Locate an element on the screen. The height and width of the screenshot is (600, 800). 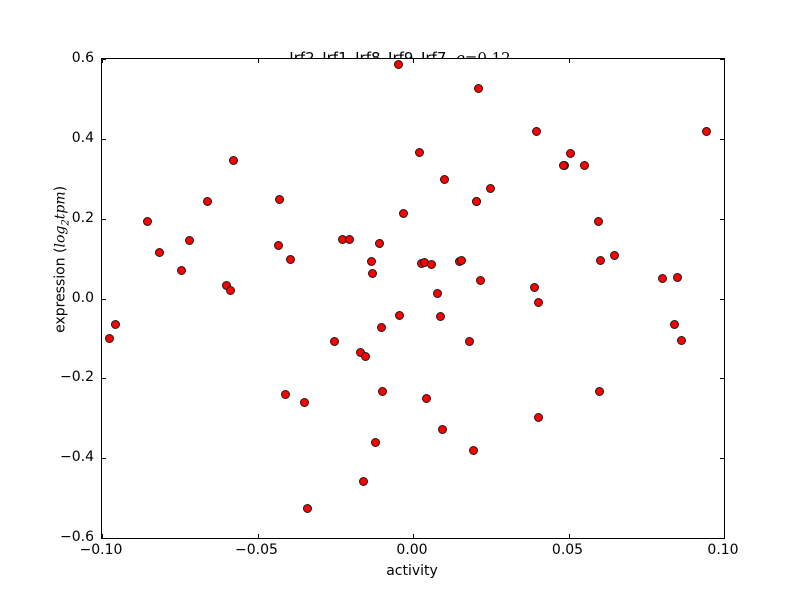
x-tick-label: −0.05 is located at coordinates (256, 550).